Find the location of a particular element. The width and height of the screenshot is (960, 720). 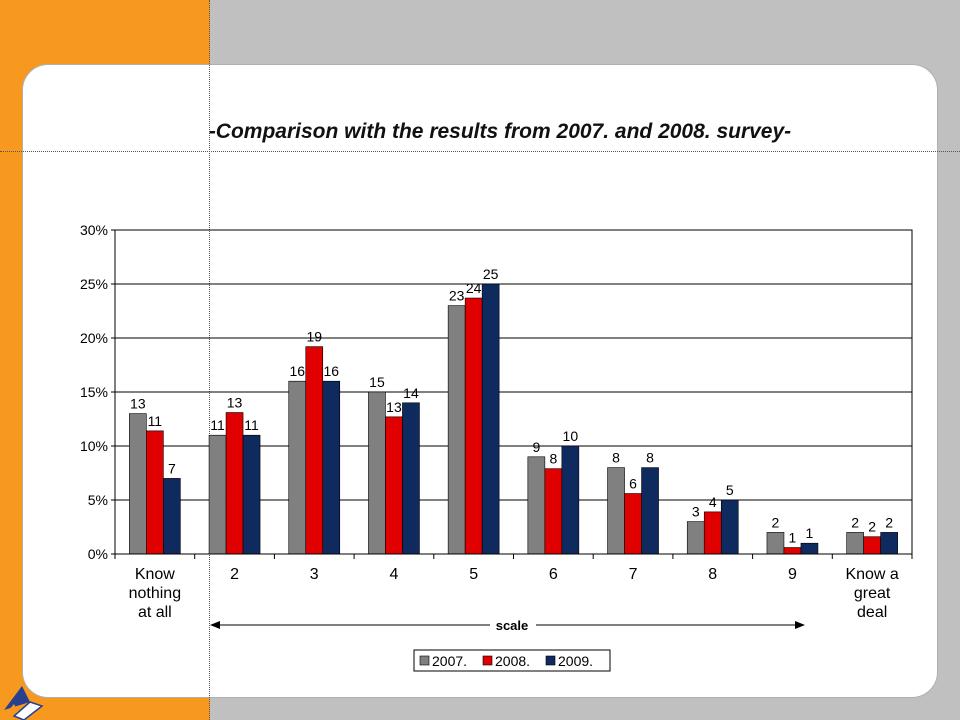

y-tick-label: 30% is located at coordinates (94, 230).